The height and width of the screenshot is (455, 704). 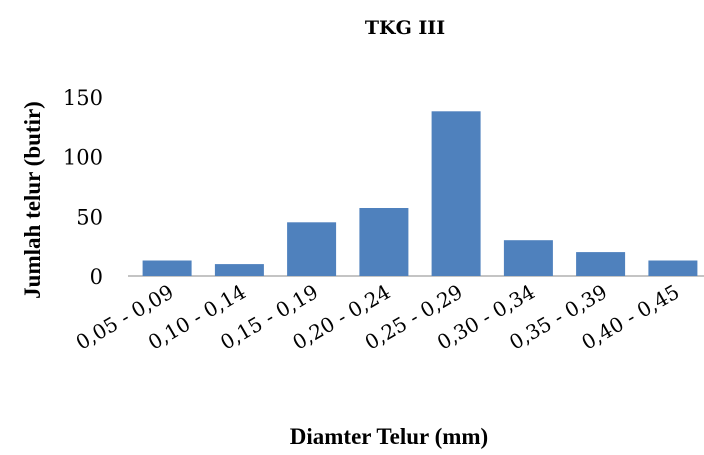 I want to click on y-axis-label: Jumlah telur (butir), so click(x=32, y=200).